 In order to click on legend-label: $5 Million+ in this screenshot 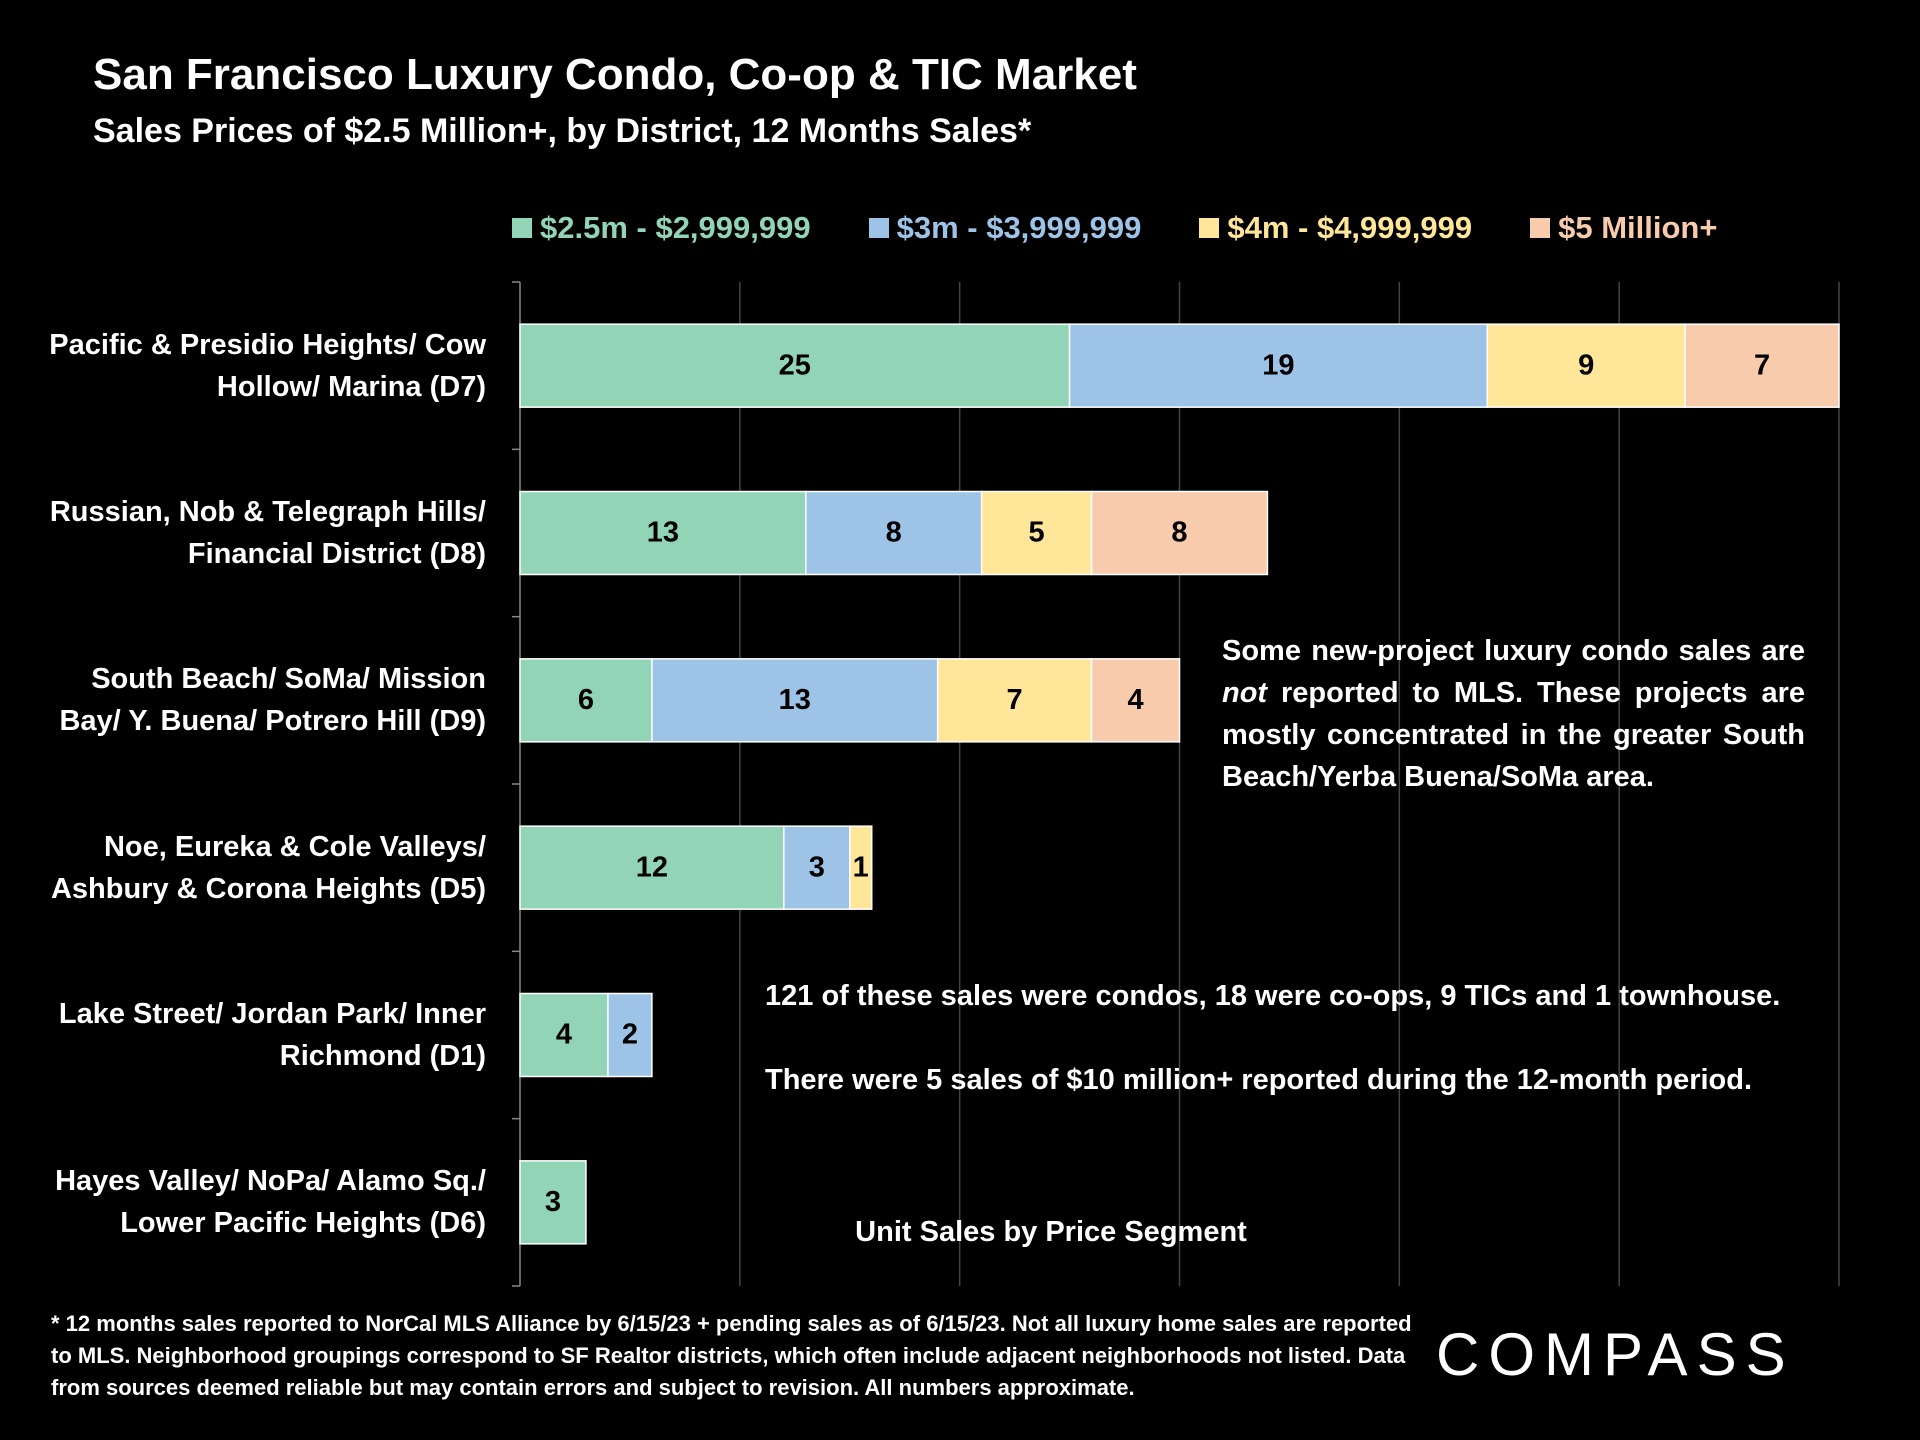, I will do `click(1638, 227)`.